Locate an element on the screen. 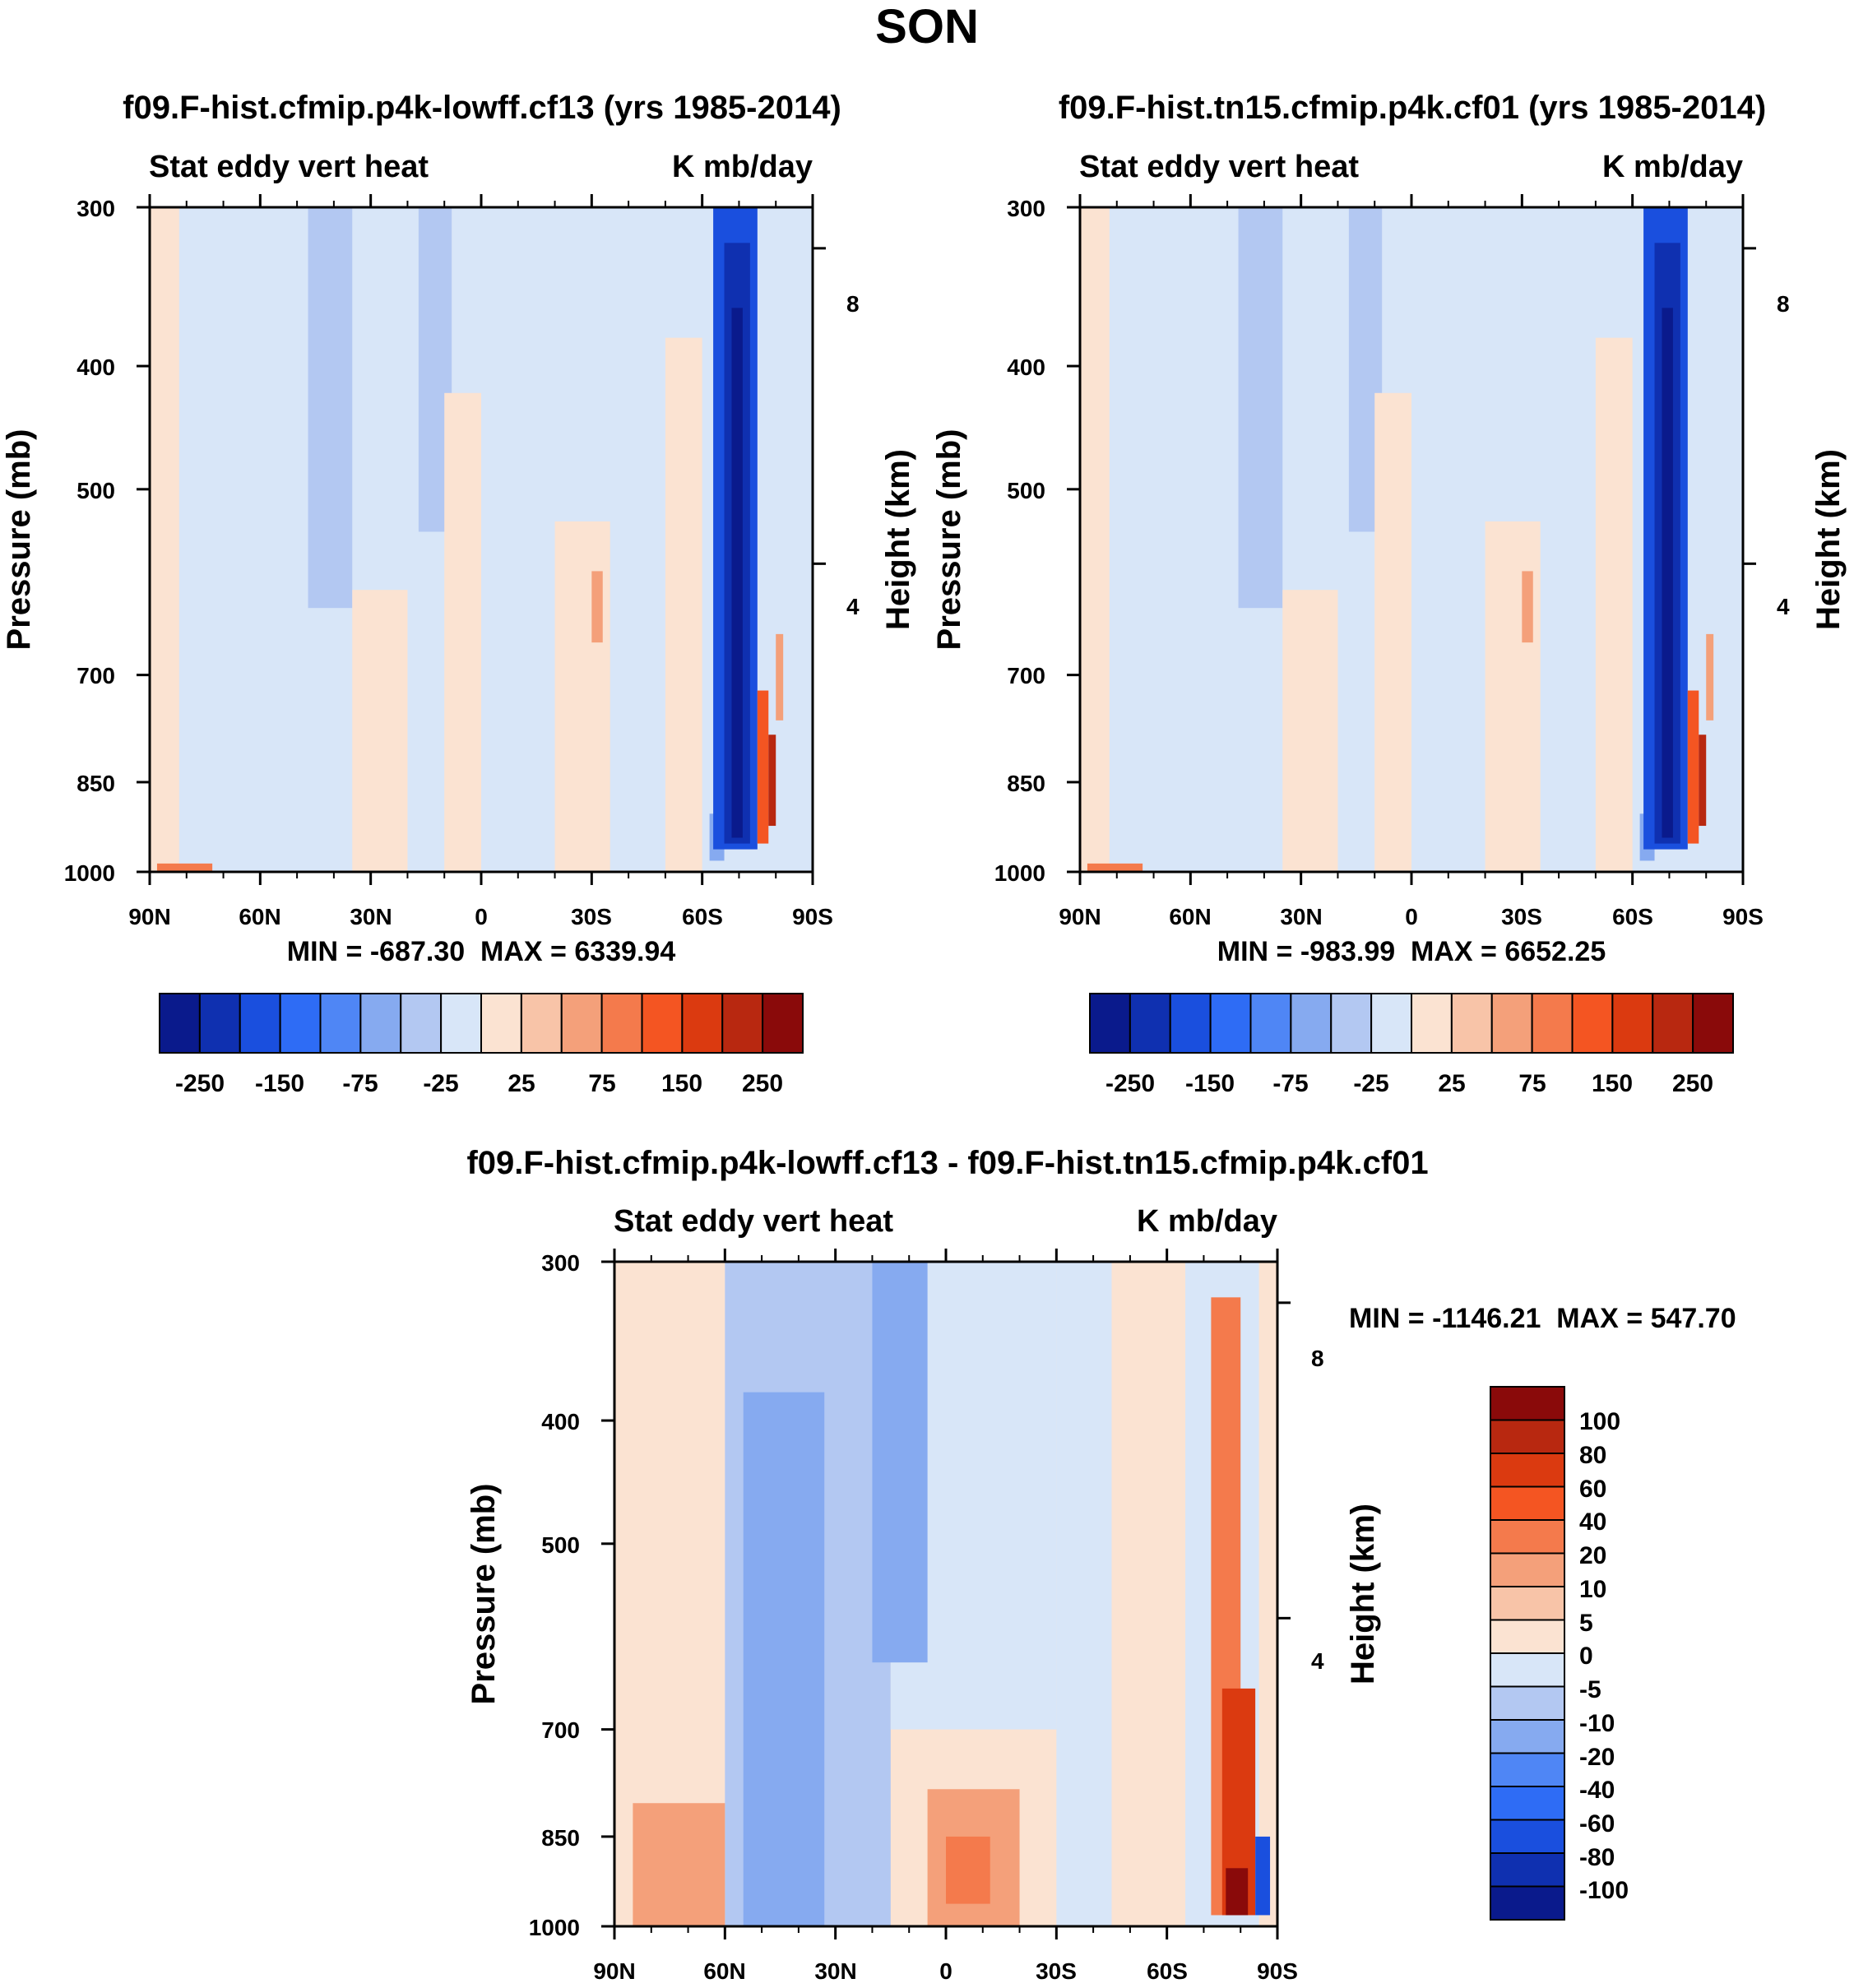  panel-3-colorbar is located at coordinates (1527, 1653).